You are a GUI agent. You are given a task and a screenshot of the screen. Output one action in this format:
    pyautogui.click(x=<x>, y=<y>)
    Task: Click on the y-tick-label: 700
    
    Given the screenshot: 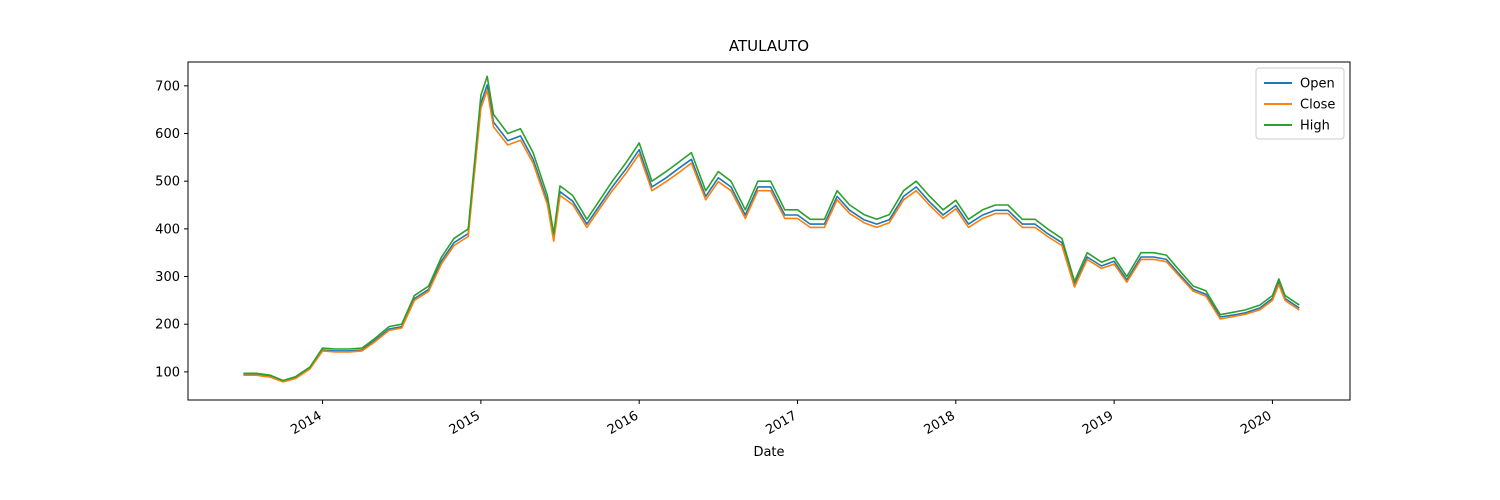 What is the action you would take?
    pyautogui.click(x=167, y=86)
    